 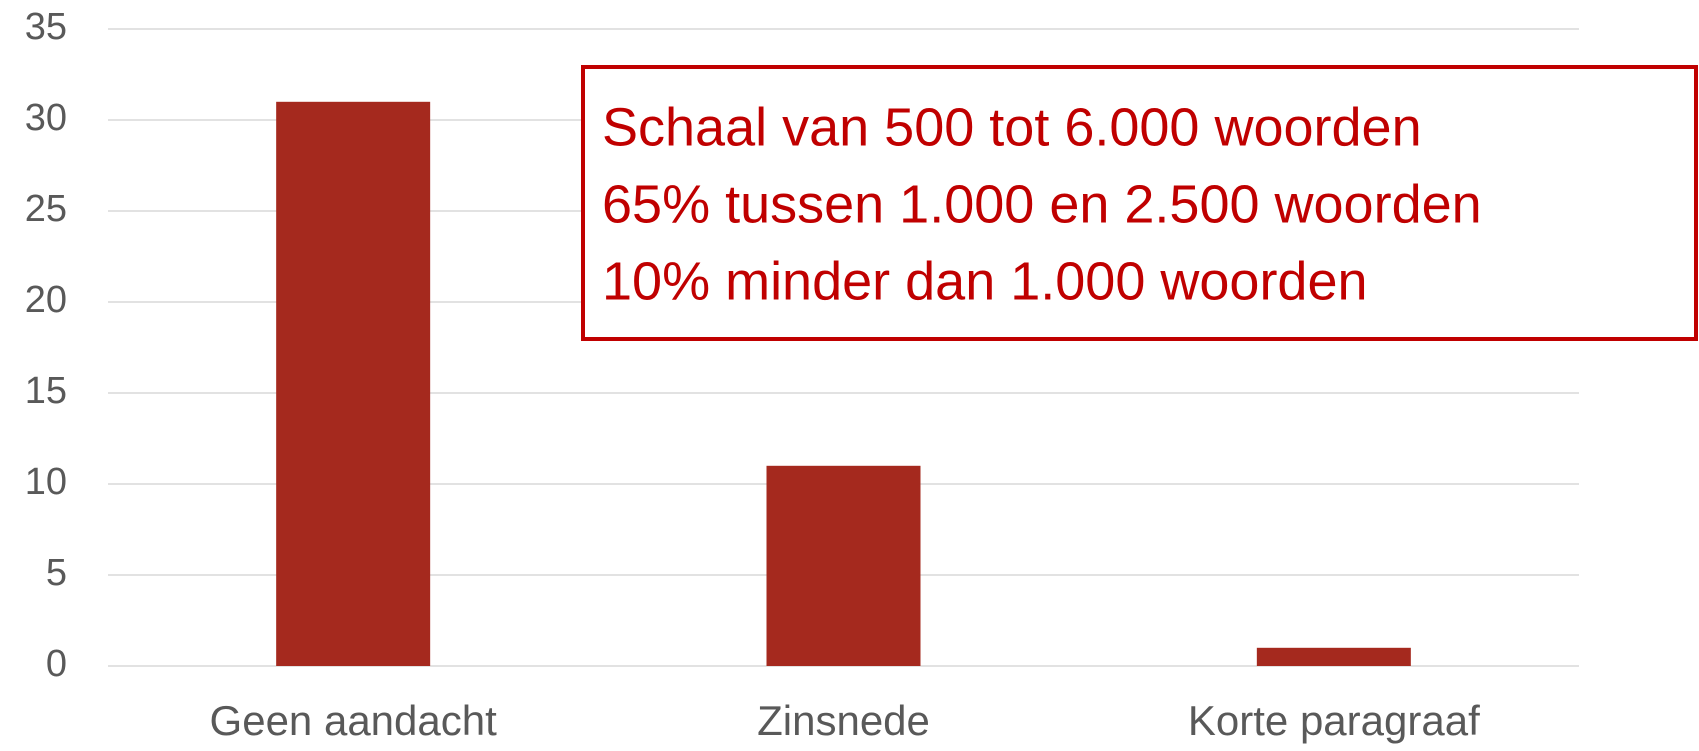 I want to click on annotation-text: Schaal van 500 tot 6.000 woorden, so click(x=1012, y=127).